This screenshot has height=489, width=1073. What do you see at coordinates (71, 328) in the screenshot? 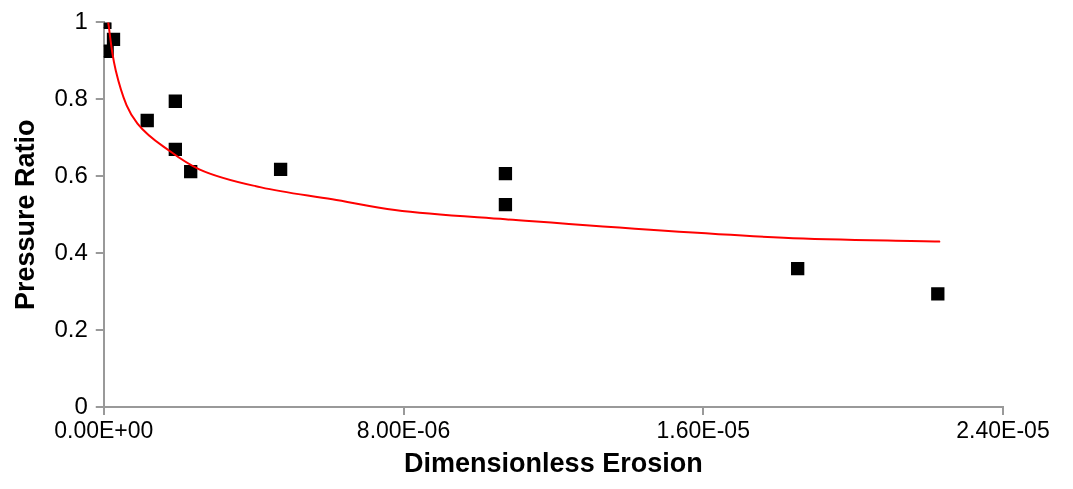
I see `y-tick-label: 0.2` at bounding box center [71, 328].